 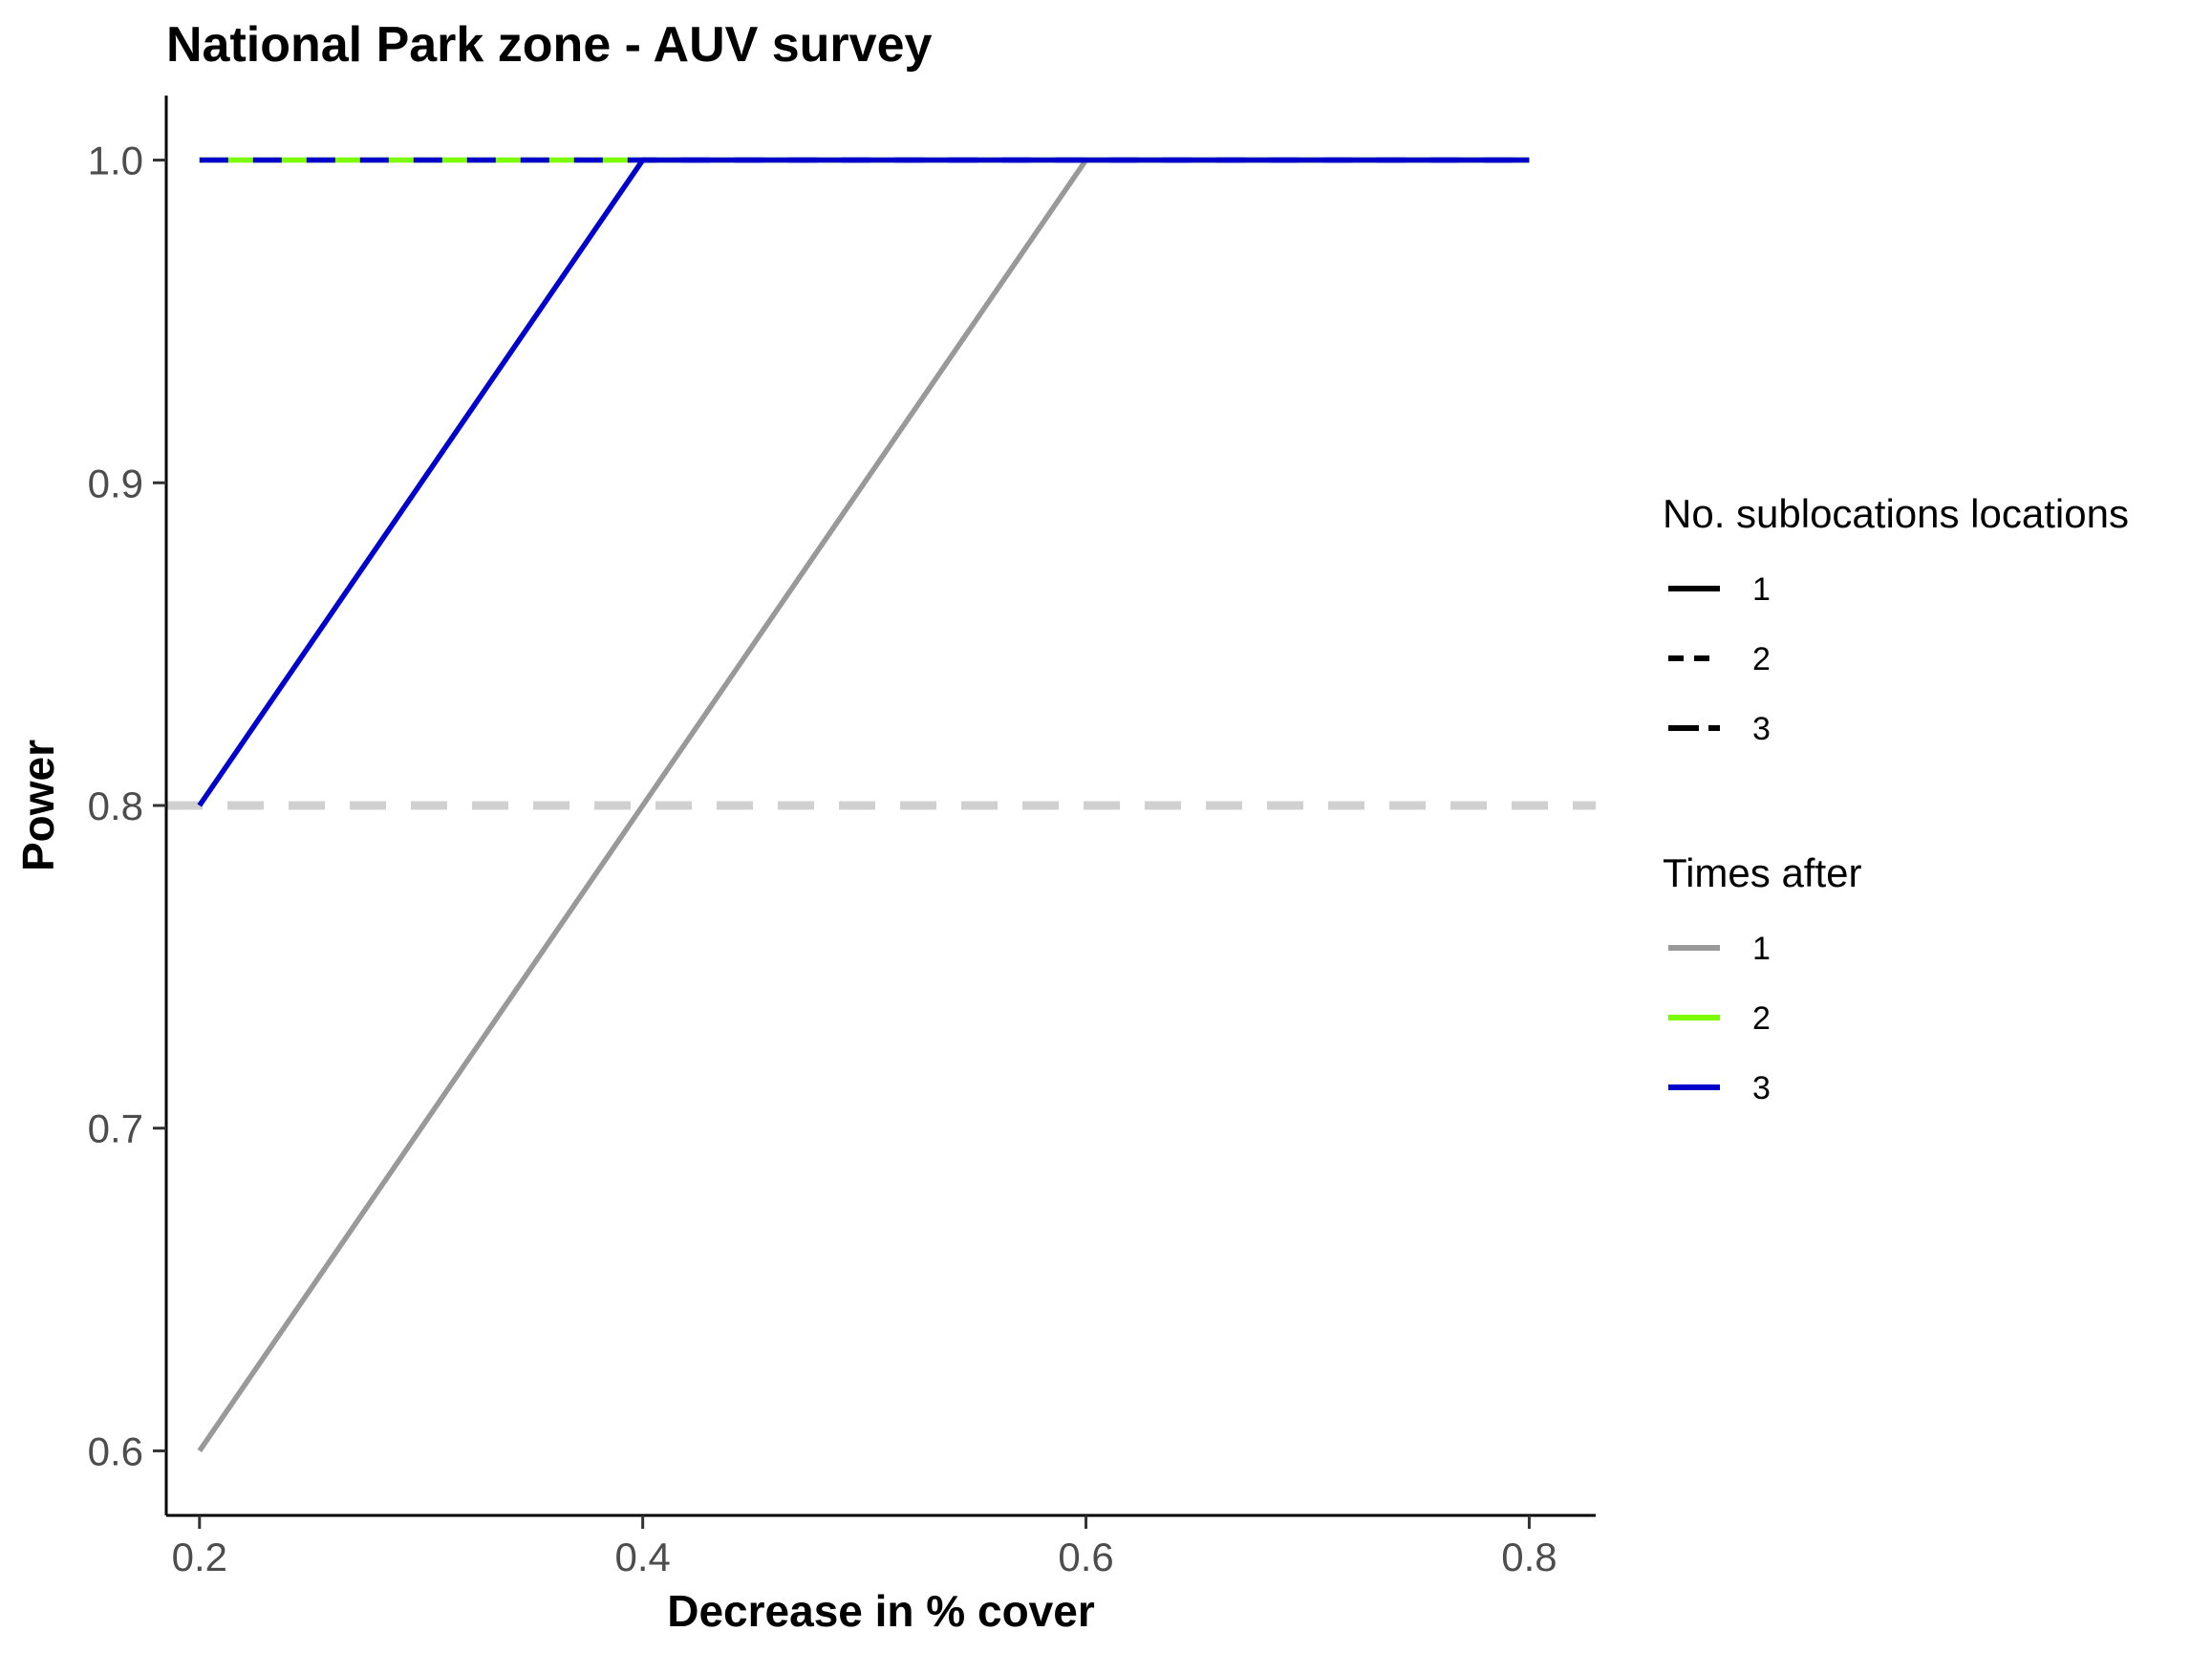 I want to click on y-tick-label: 0.6, so click(x=115, y=1450).